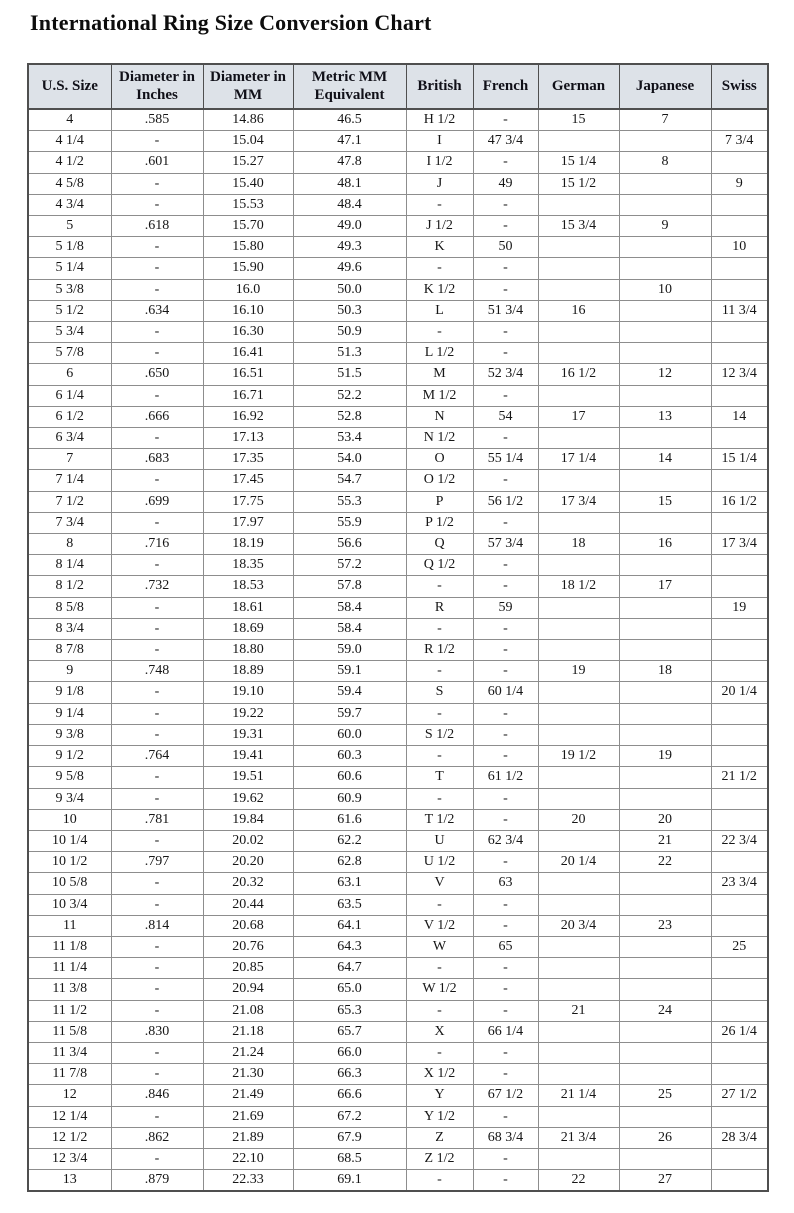 The image size is (794, 1213). What do you see at coordinates (69, 692) in the screenshot?
I see `table-cell: 9 1/8` at bounding box center [69, 692].